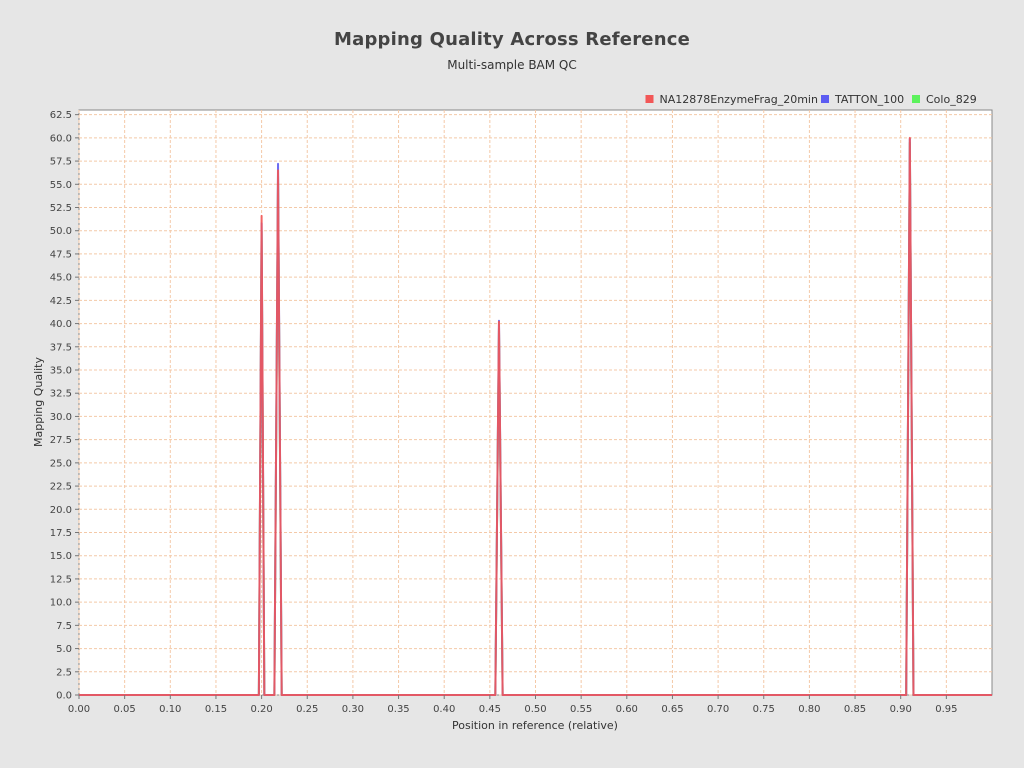 The width and height of the screenshot is (1024, 768). What do you see at coordinates (61, 463) in the screenshot?
I see `y-tick-label: 25.0` at bounding box center [61, 463].